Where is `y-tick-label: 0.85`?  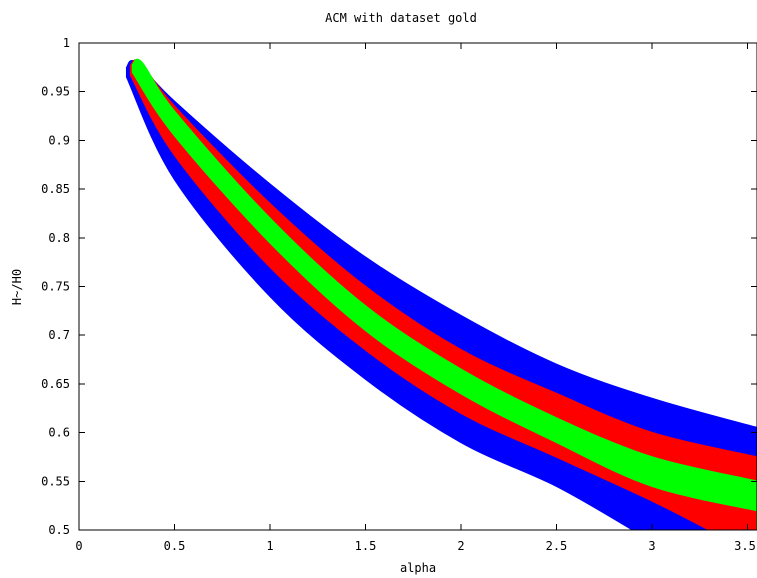 y-tick-label: 0.85 is located at coordinates (55, 189).